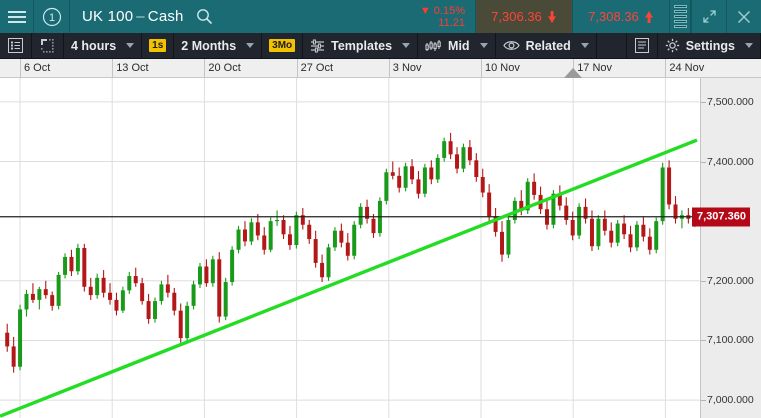 Image resolution: width=761 pixels, height=418 pixels. What do you see at coordinates (407, 68) in the screenshot?
I see `date-tick-label: 3 Nov` at bounding box center [407, 68].